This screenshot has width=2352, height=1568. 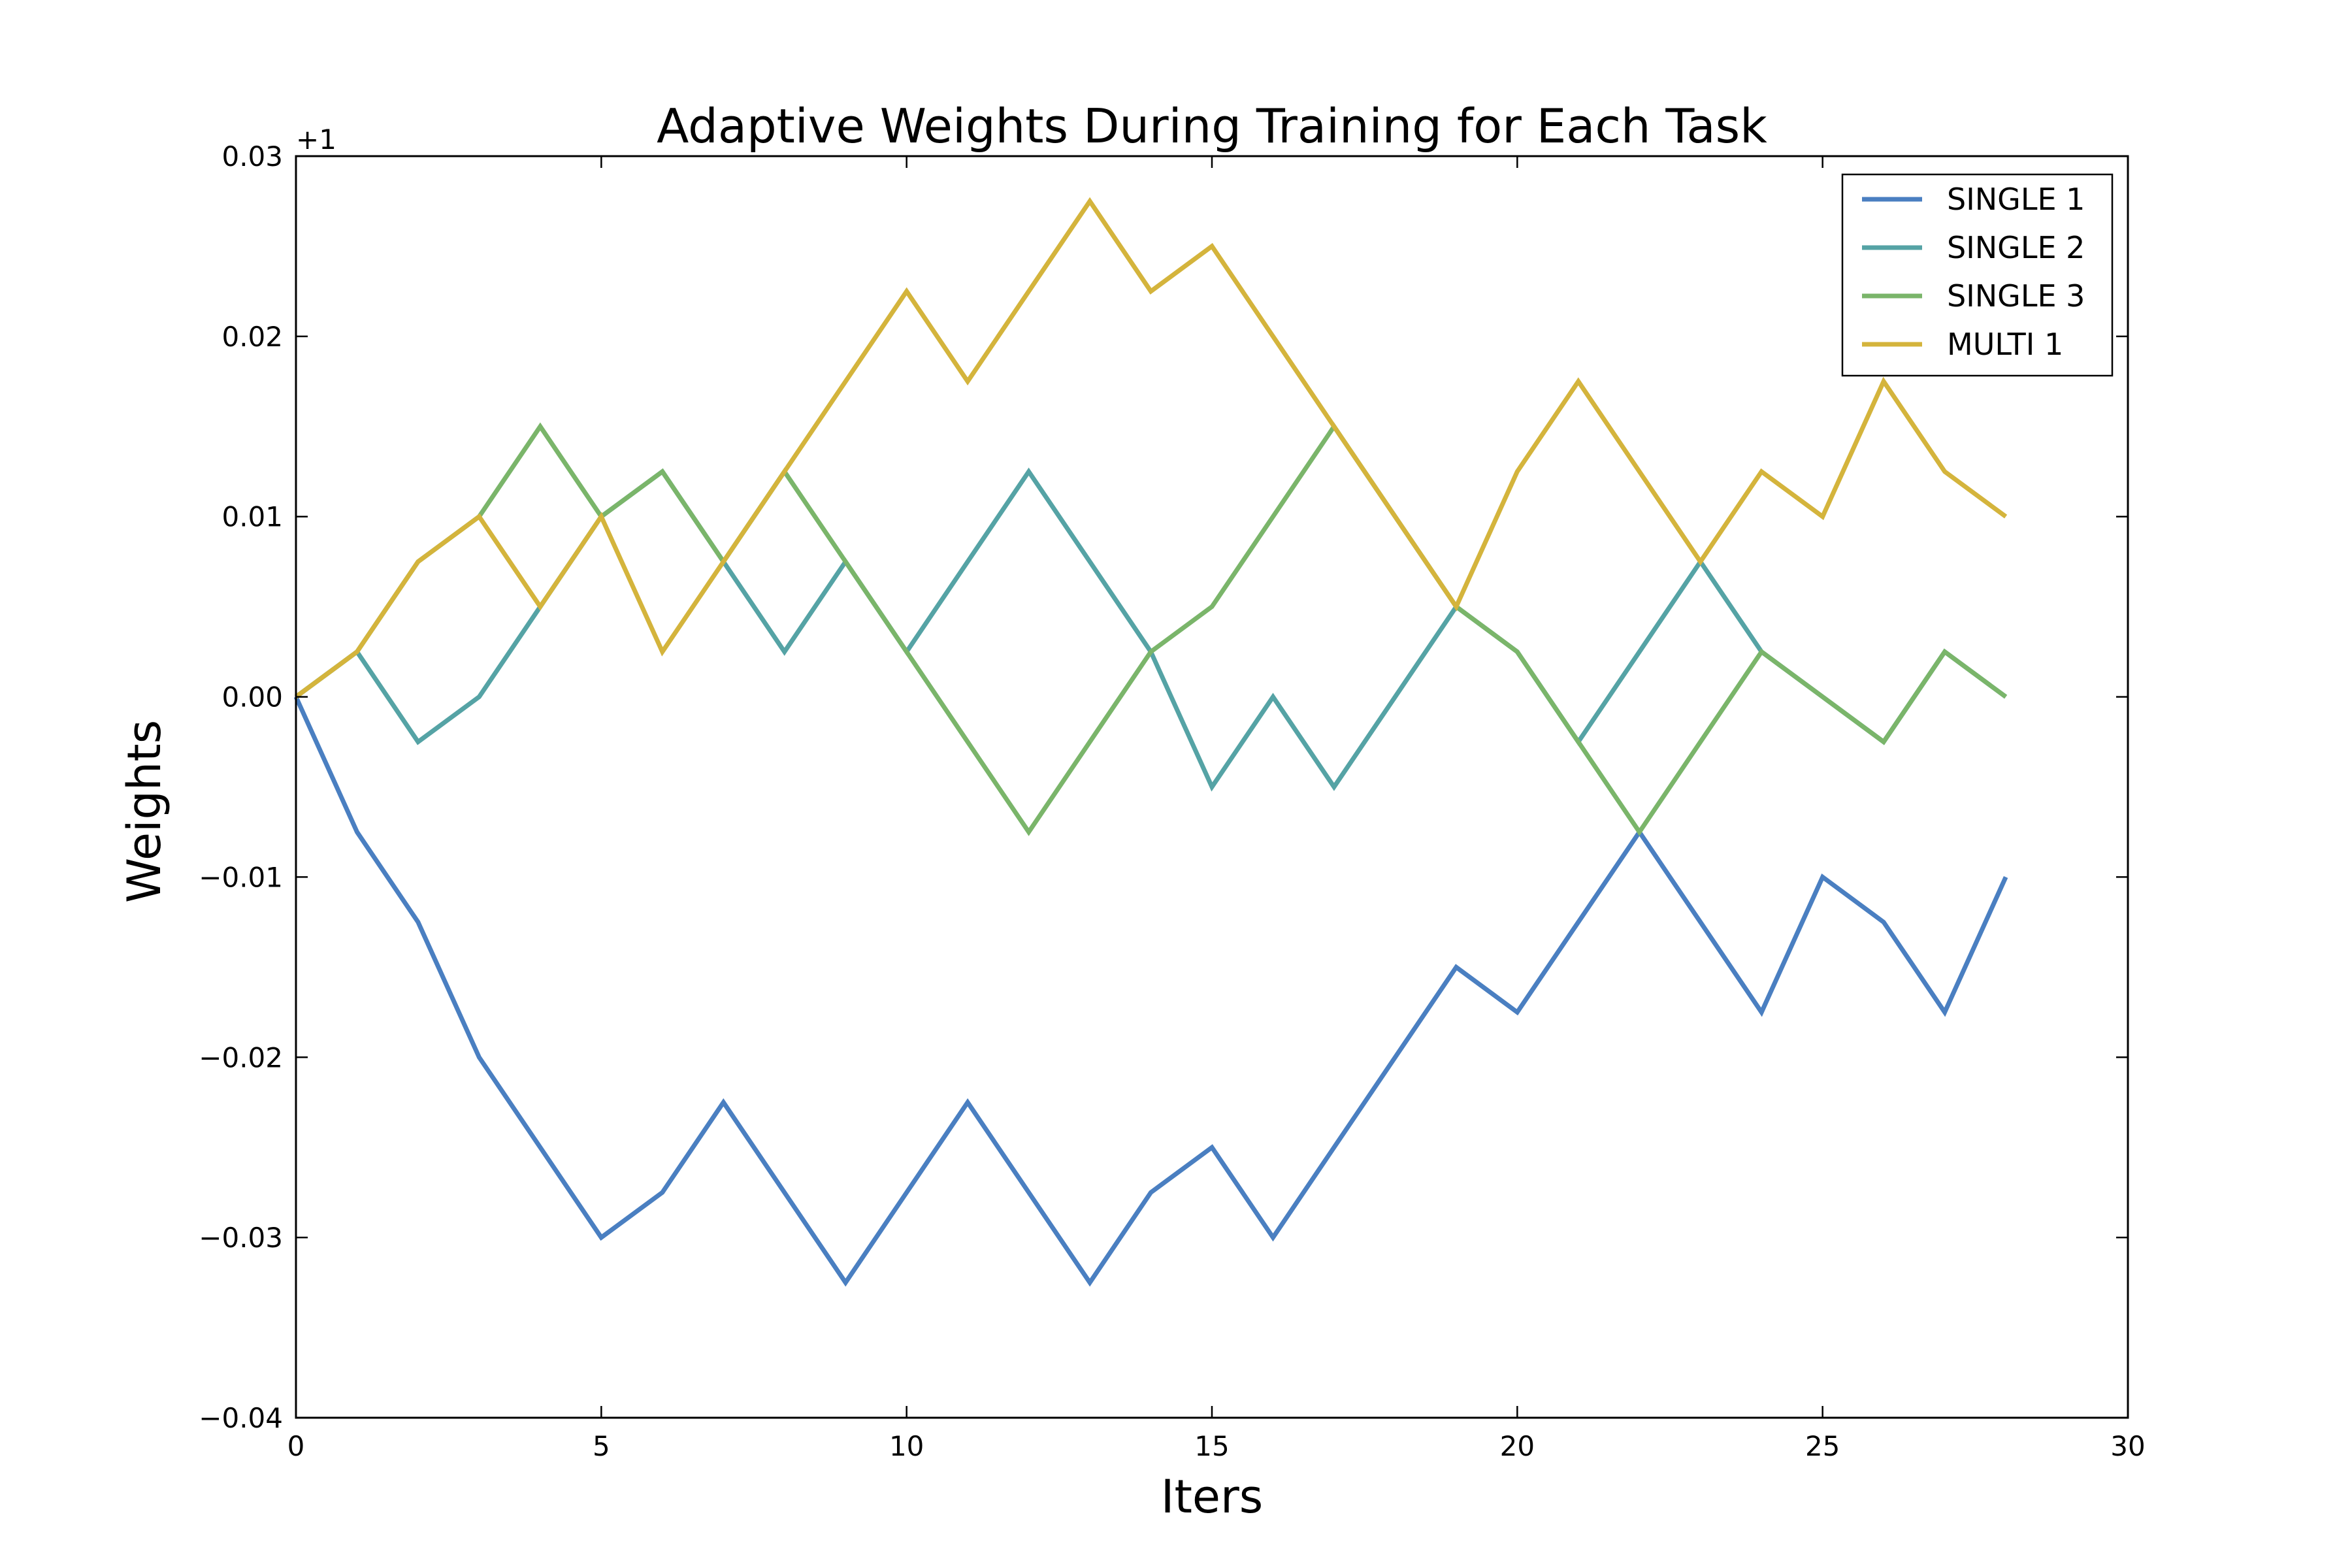 I want to click on legend-label-2: SINGLE 2, so click(x=2016, y=247).